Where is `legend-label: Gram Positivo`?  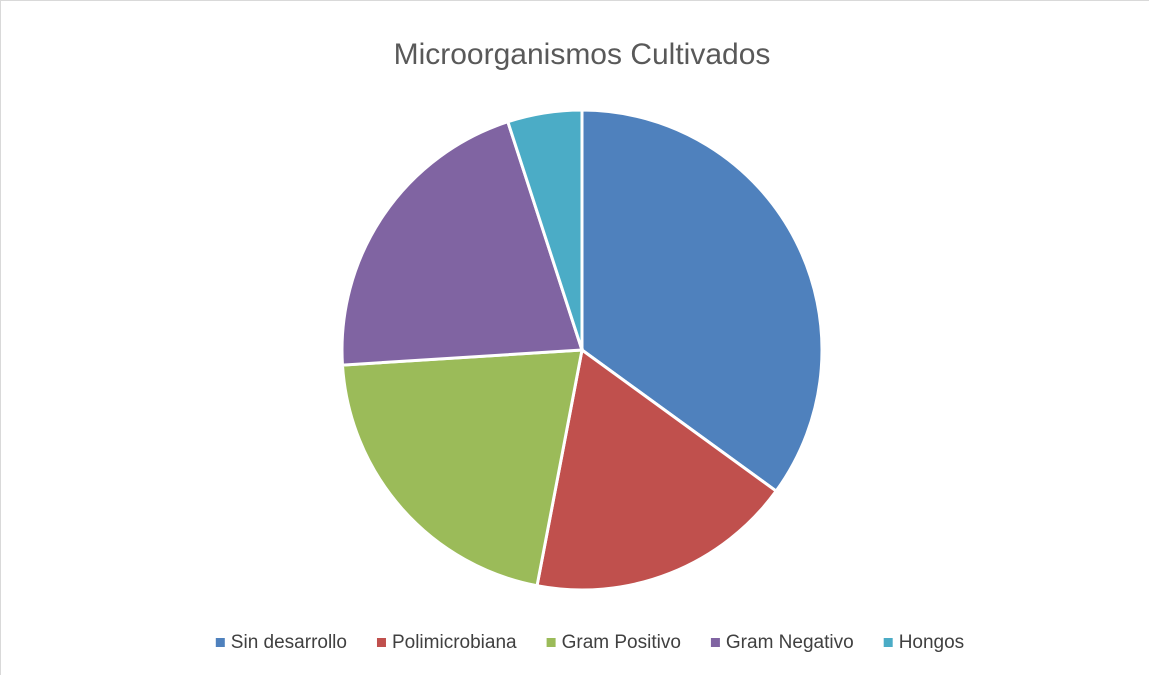 legend-label: Gram Positivo is located at coordinates (621, 642).